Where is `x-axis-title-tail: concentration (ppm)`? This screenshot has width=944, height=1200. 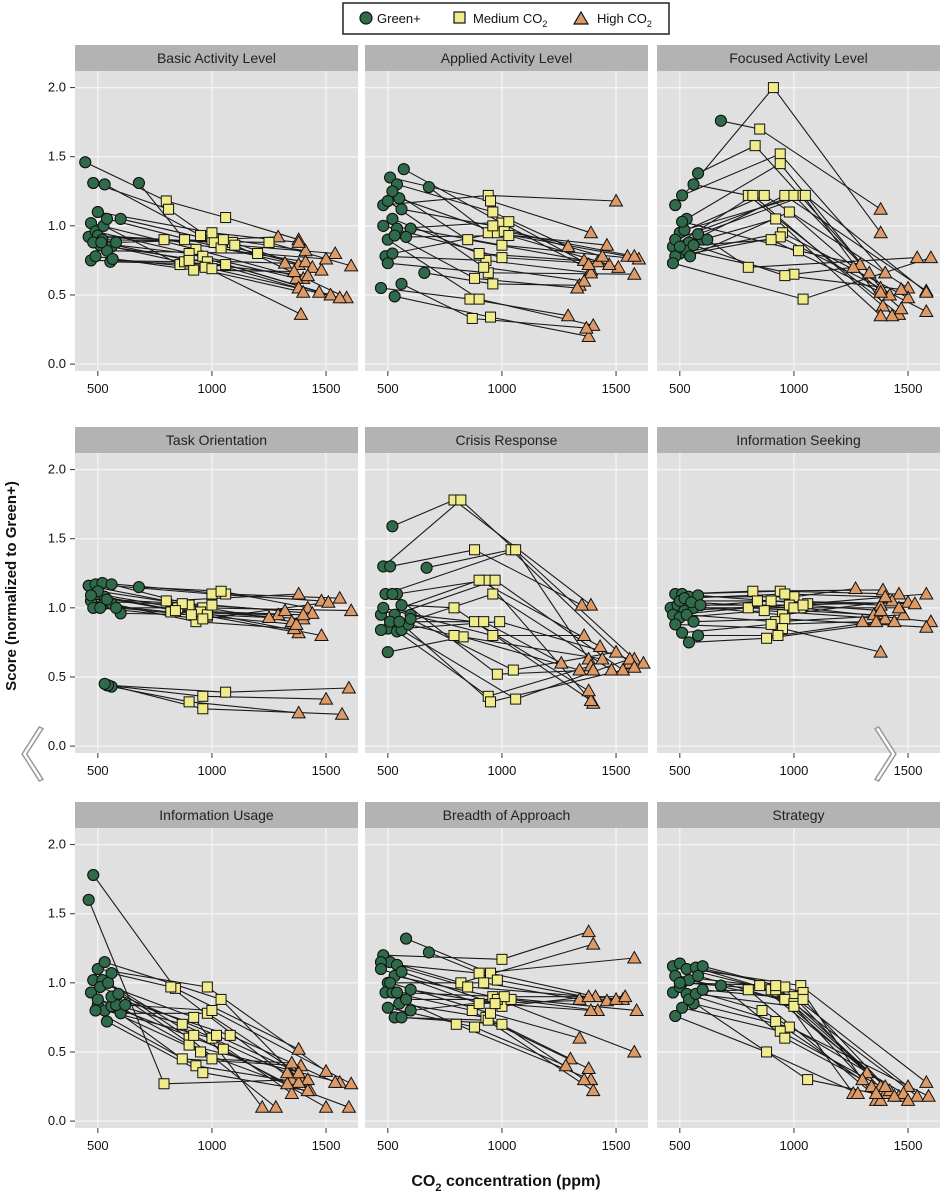
x-axis-title-tail: concentration (ppm) is located at coordinates (521, 1181).